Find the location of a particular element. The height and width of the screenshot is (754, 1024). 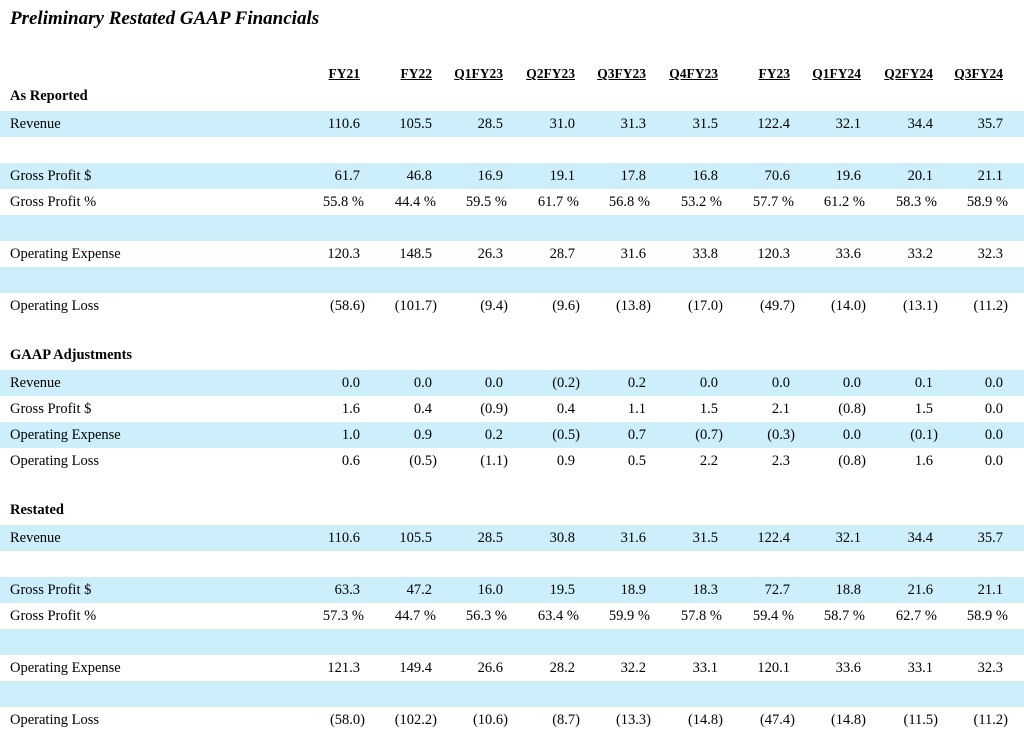

table-cell: 26.6 is located at coordinates (490, 668).